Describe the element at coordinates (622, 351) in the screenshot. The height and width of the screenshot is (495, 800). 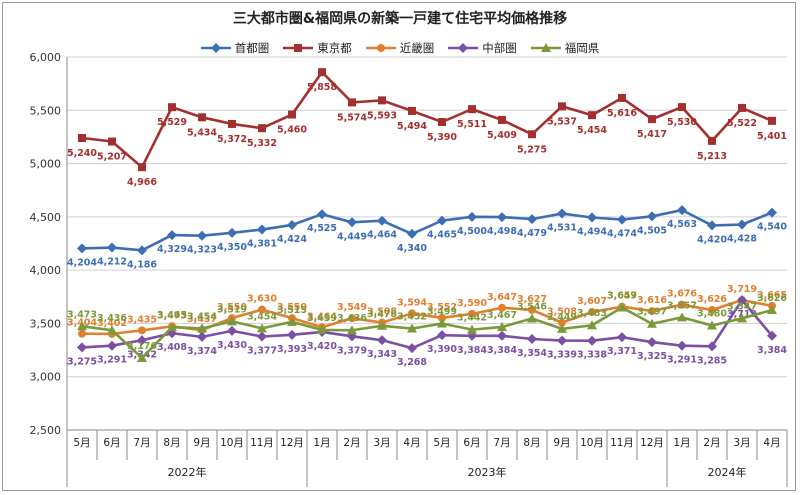
I see `data-label: 3,371` at that location.